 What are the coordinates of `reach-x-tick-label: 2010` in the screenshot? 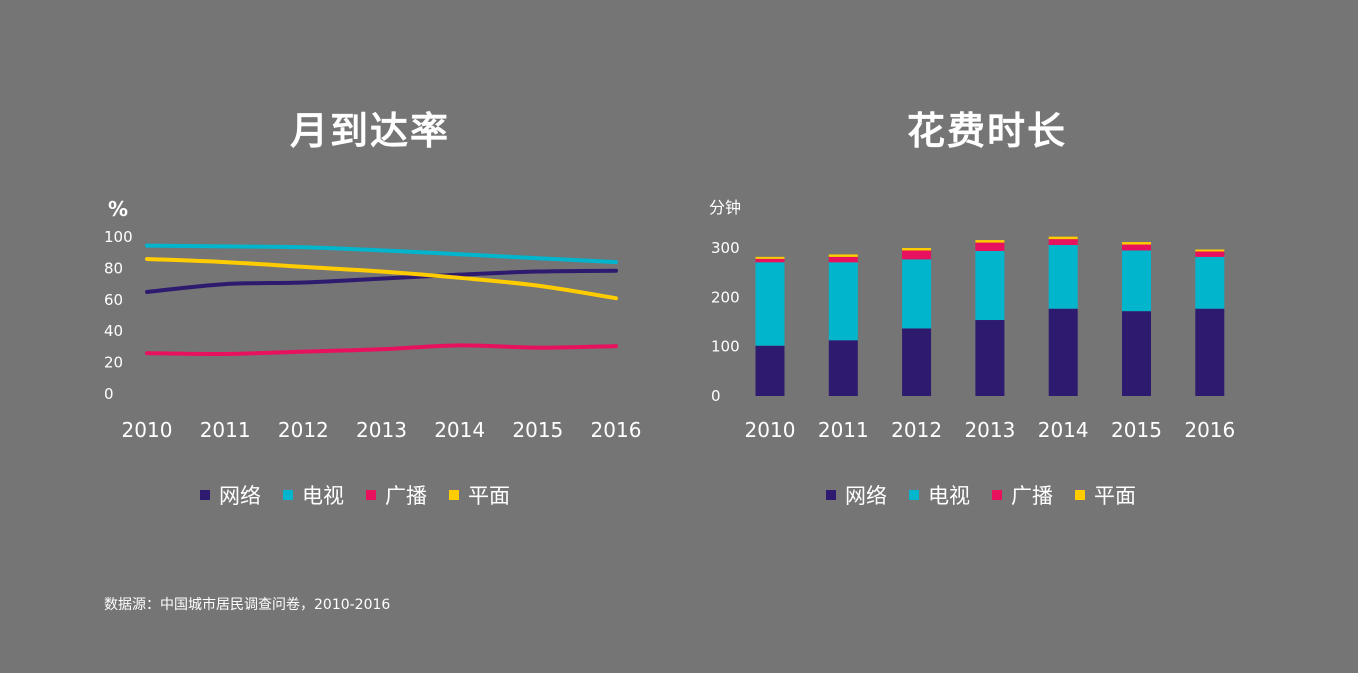 It's located at (147, 430).